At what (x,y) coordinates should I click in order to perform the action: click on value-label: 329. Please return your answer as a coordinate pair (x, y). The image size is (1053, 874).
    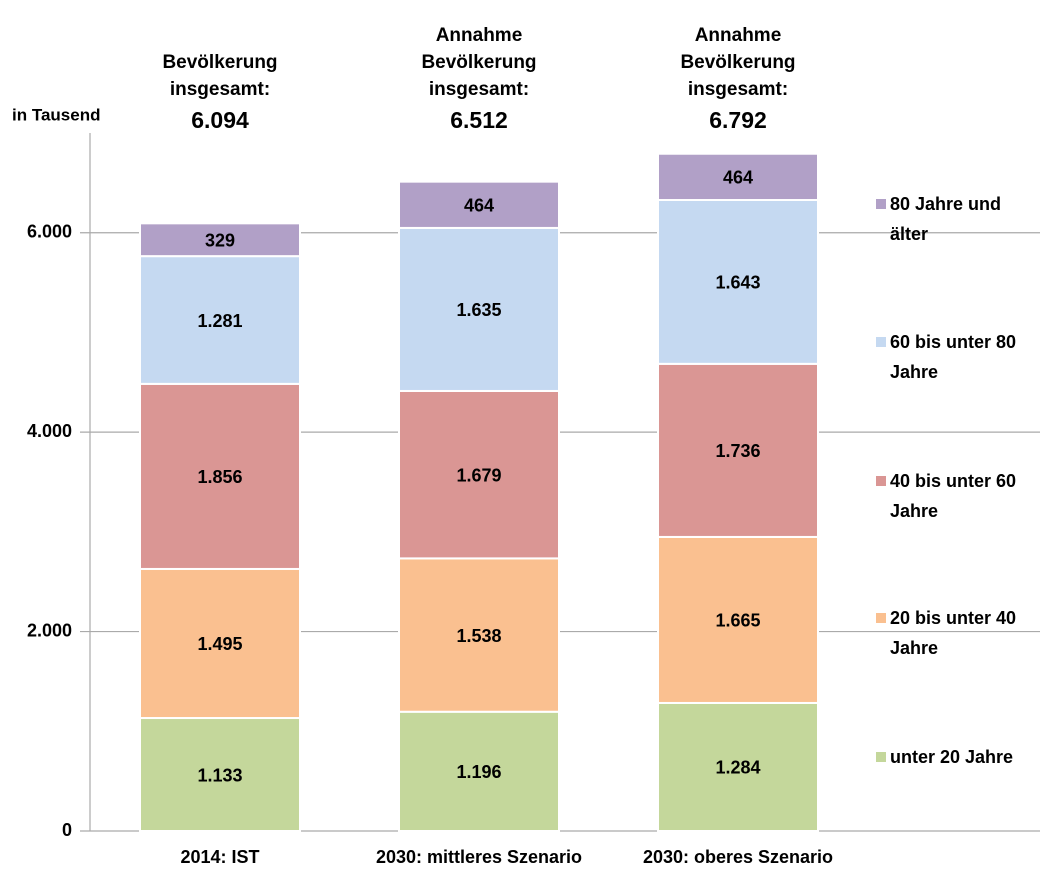
    Looking at the image, I should click on (220, 240).